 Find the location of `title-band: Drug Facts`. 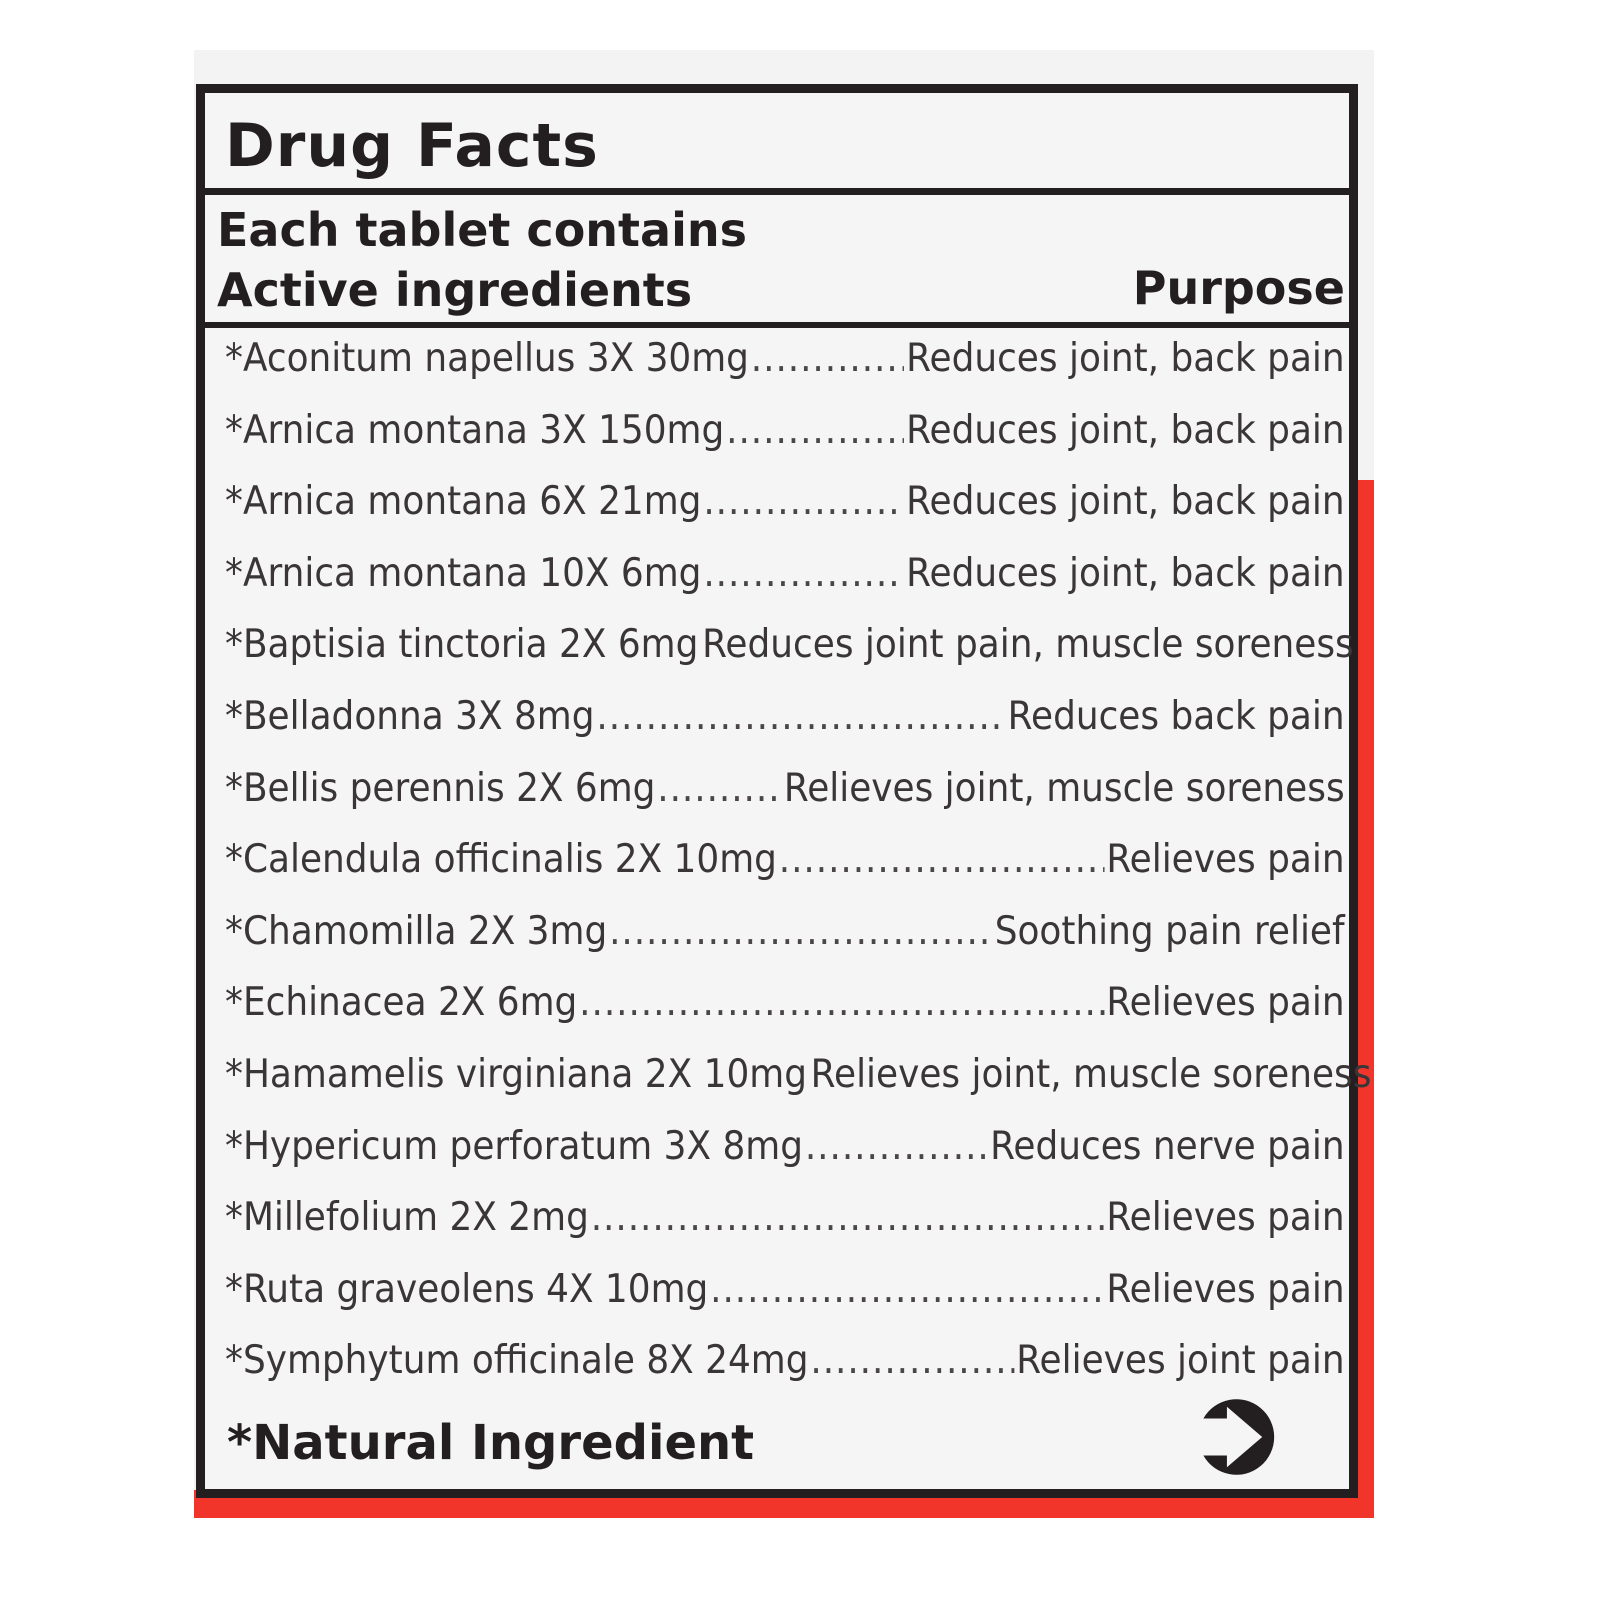

title-band: Drug Facts is located at coordinates (777, 144).